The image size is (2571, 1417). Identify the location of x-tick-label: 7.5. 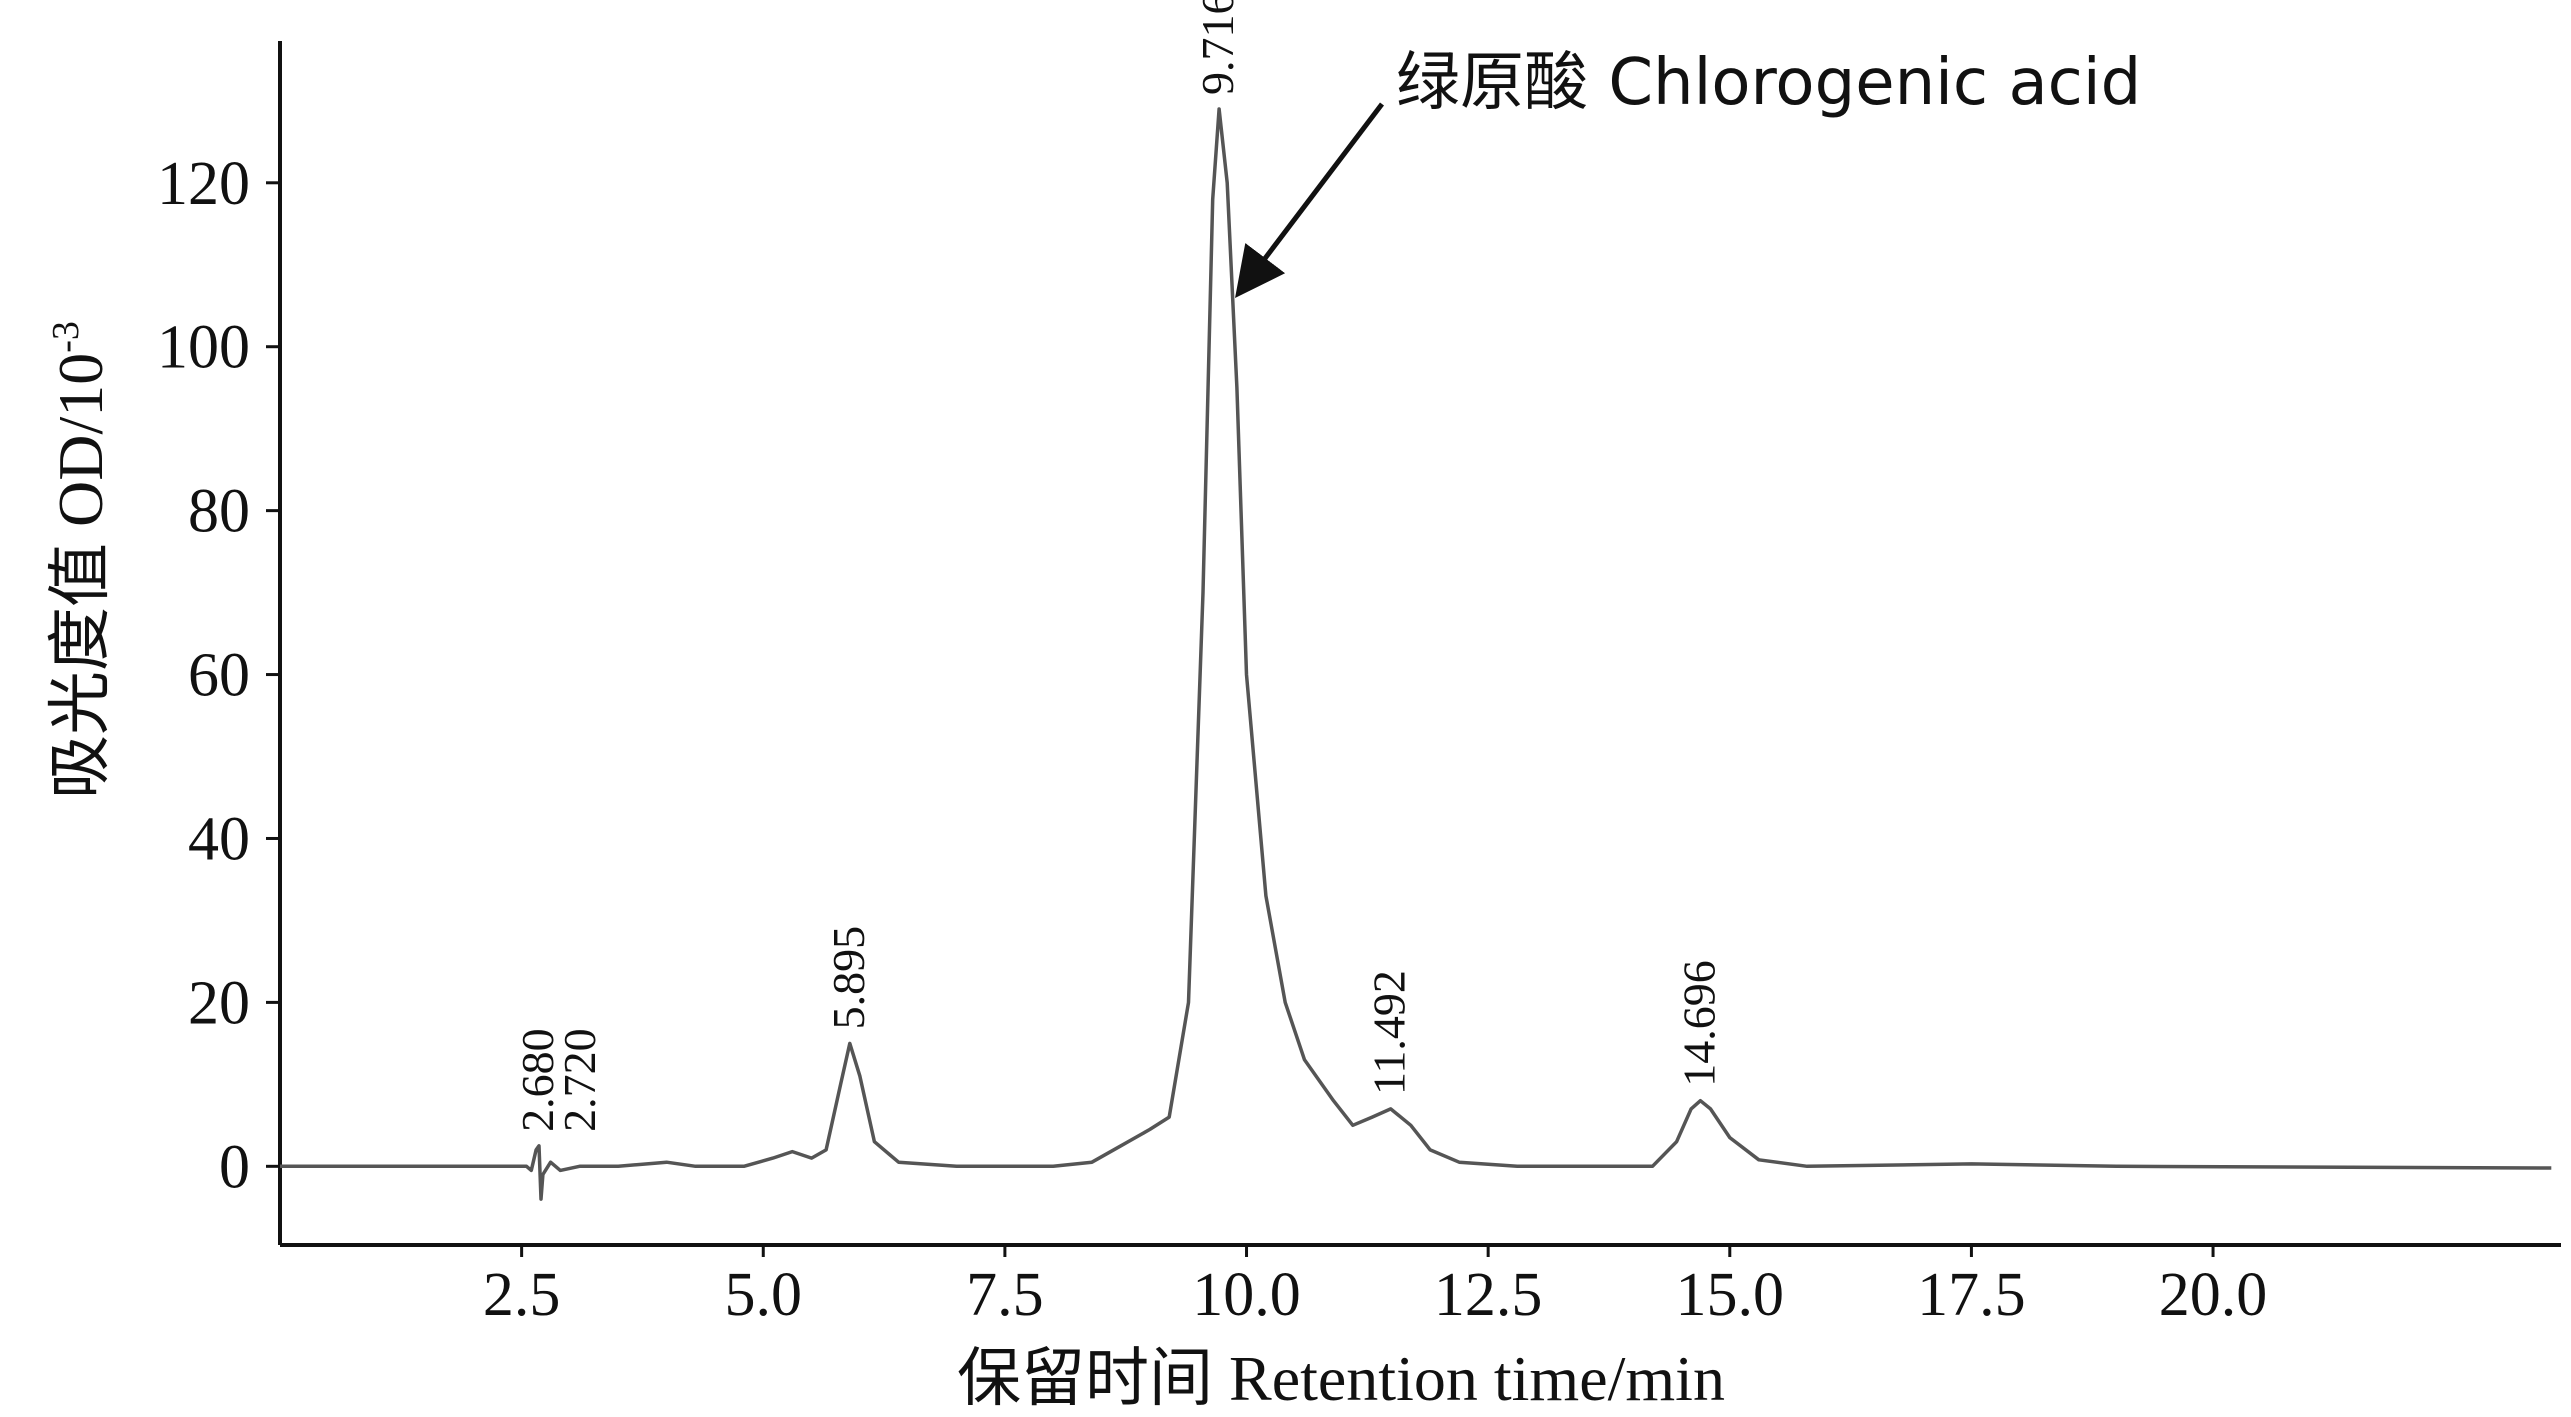
(1005, 1295).